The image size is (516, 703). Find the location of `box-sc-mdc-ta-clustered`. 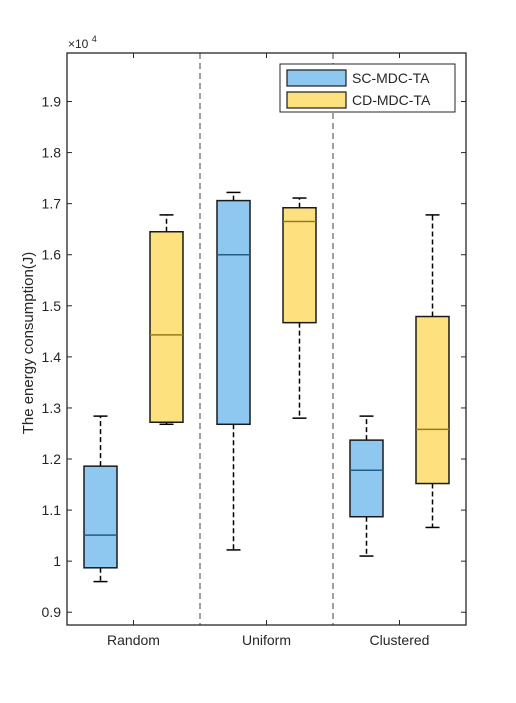

box-sc-mdc-ta-clustered is located at coordinates (366, 486).